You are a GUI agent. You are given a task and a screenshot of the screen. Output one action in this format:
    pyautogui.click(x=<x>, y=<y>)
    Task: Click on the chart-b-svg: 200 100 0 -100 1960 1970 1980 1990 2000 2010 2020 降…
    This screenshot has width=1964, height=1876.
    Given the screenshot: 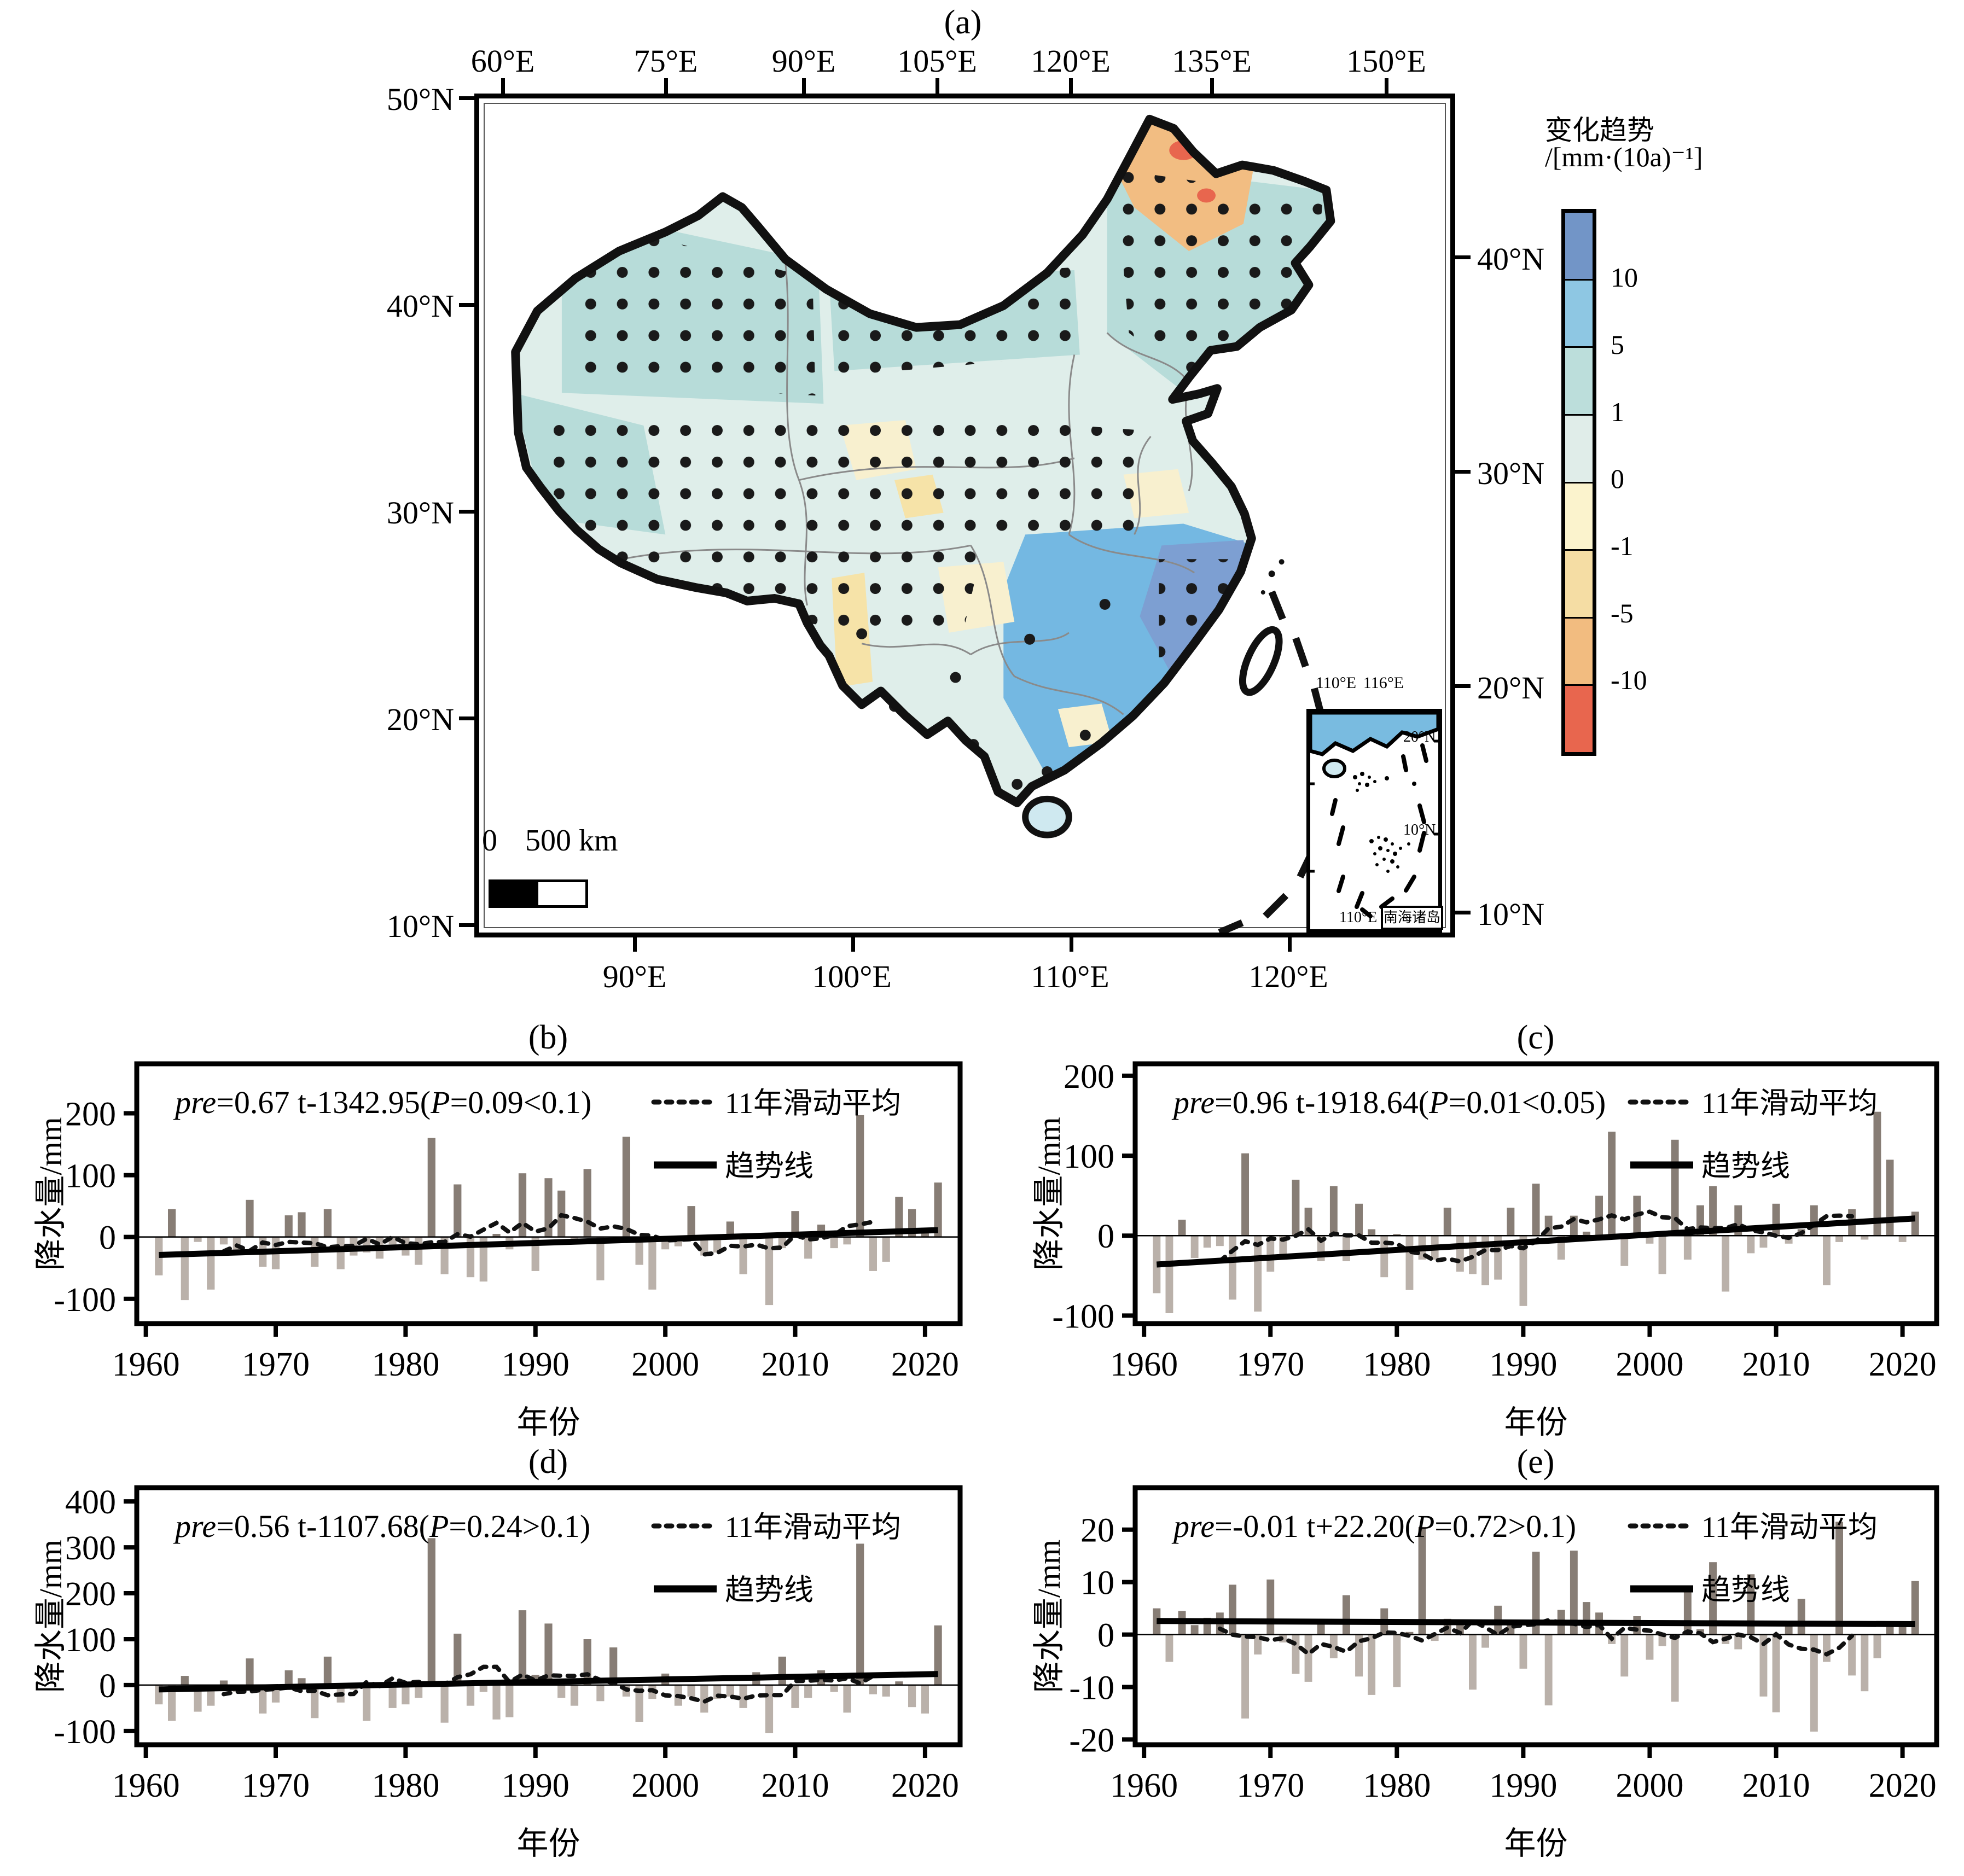 What is the action you would take?
    pyautogui.click(x=498, y=1251)
    